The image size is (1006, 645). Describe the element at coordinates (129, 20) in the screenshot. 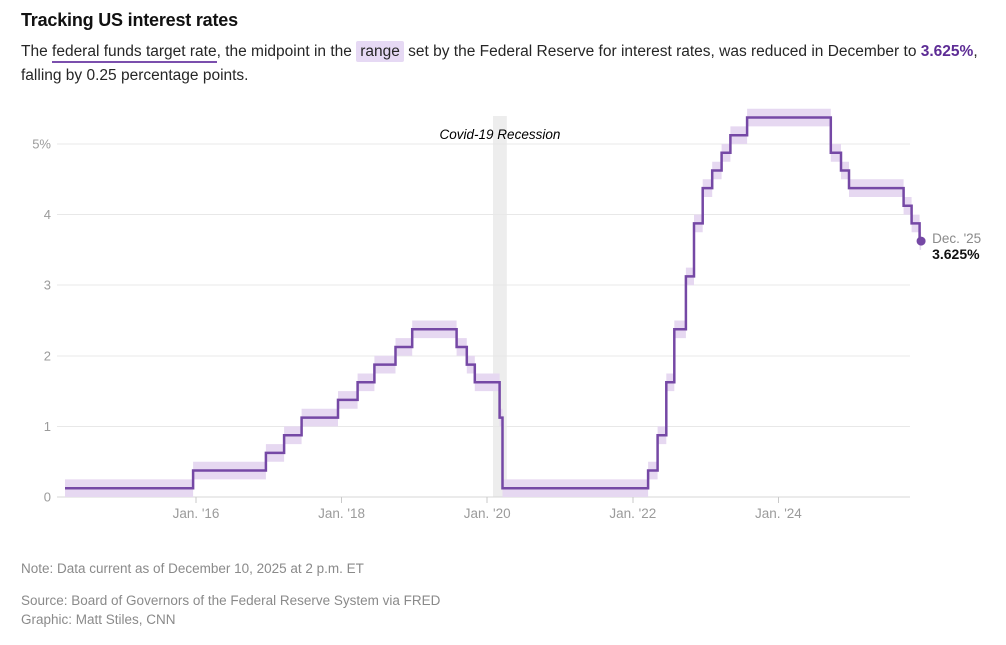

I see `page-title: Tracking US interest rates` at that location.